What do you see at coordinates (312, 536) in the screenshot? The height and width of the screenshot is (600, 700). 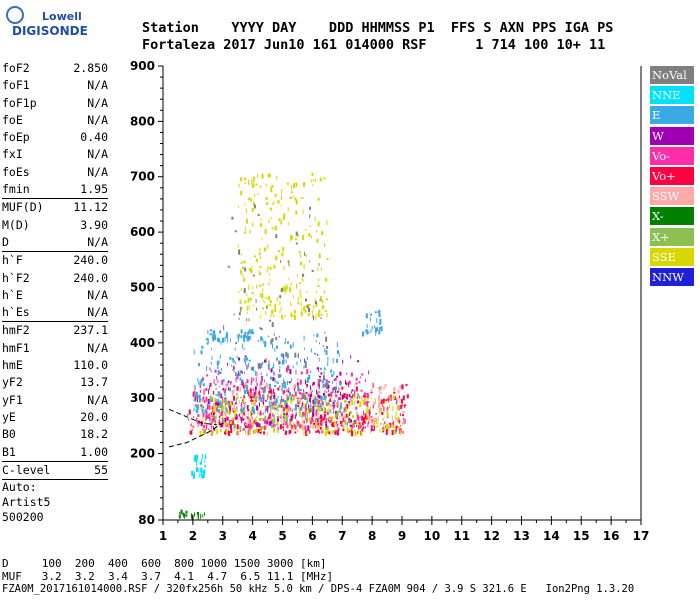 I see `x-tick-label: 6` at bounding box center [312, 536].